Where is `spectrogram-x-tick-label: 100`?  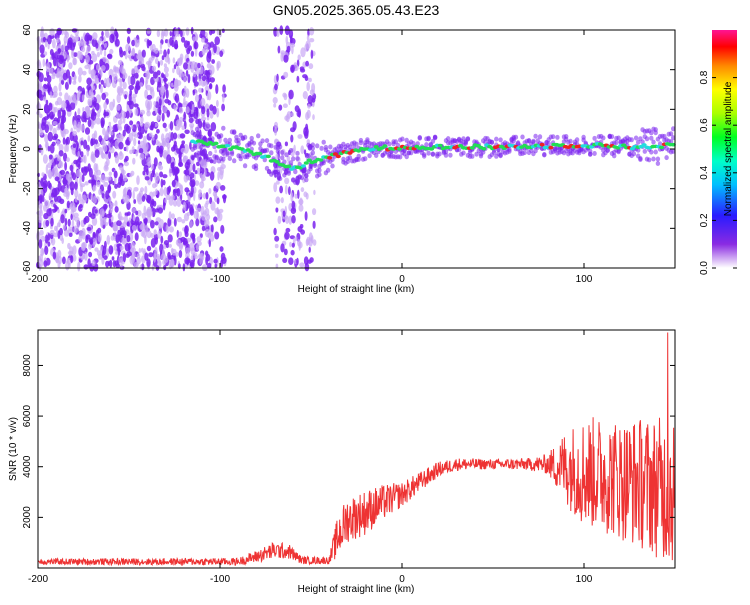 spectrogram-x-tick-label: 100 is located at coordinates (584, 279).